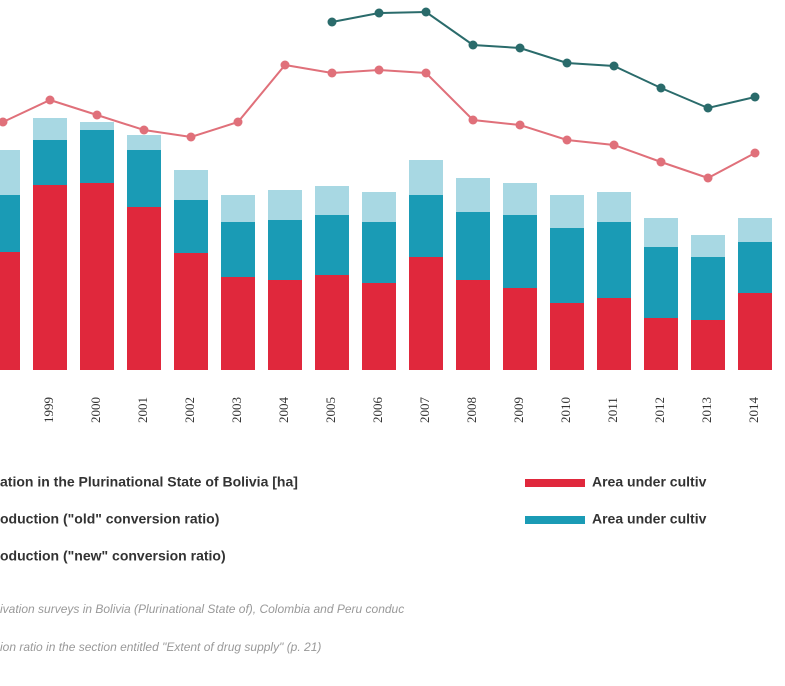 The height and width of the screenshot is (686, 785). Describe the element at coordinates (753, 410) in the screenshot. I see `x-tick-label: 2014` at that location.